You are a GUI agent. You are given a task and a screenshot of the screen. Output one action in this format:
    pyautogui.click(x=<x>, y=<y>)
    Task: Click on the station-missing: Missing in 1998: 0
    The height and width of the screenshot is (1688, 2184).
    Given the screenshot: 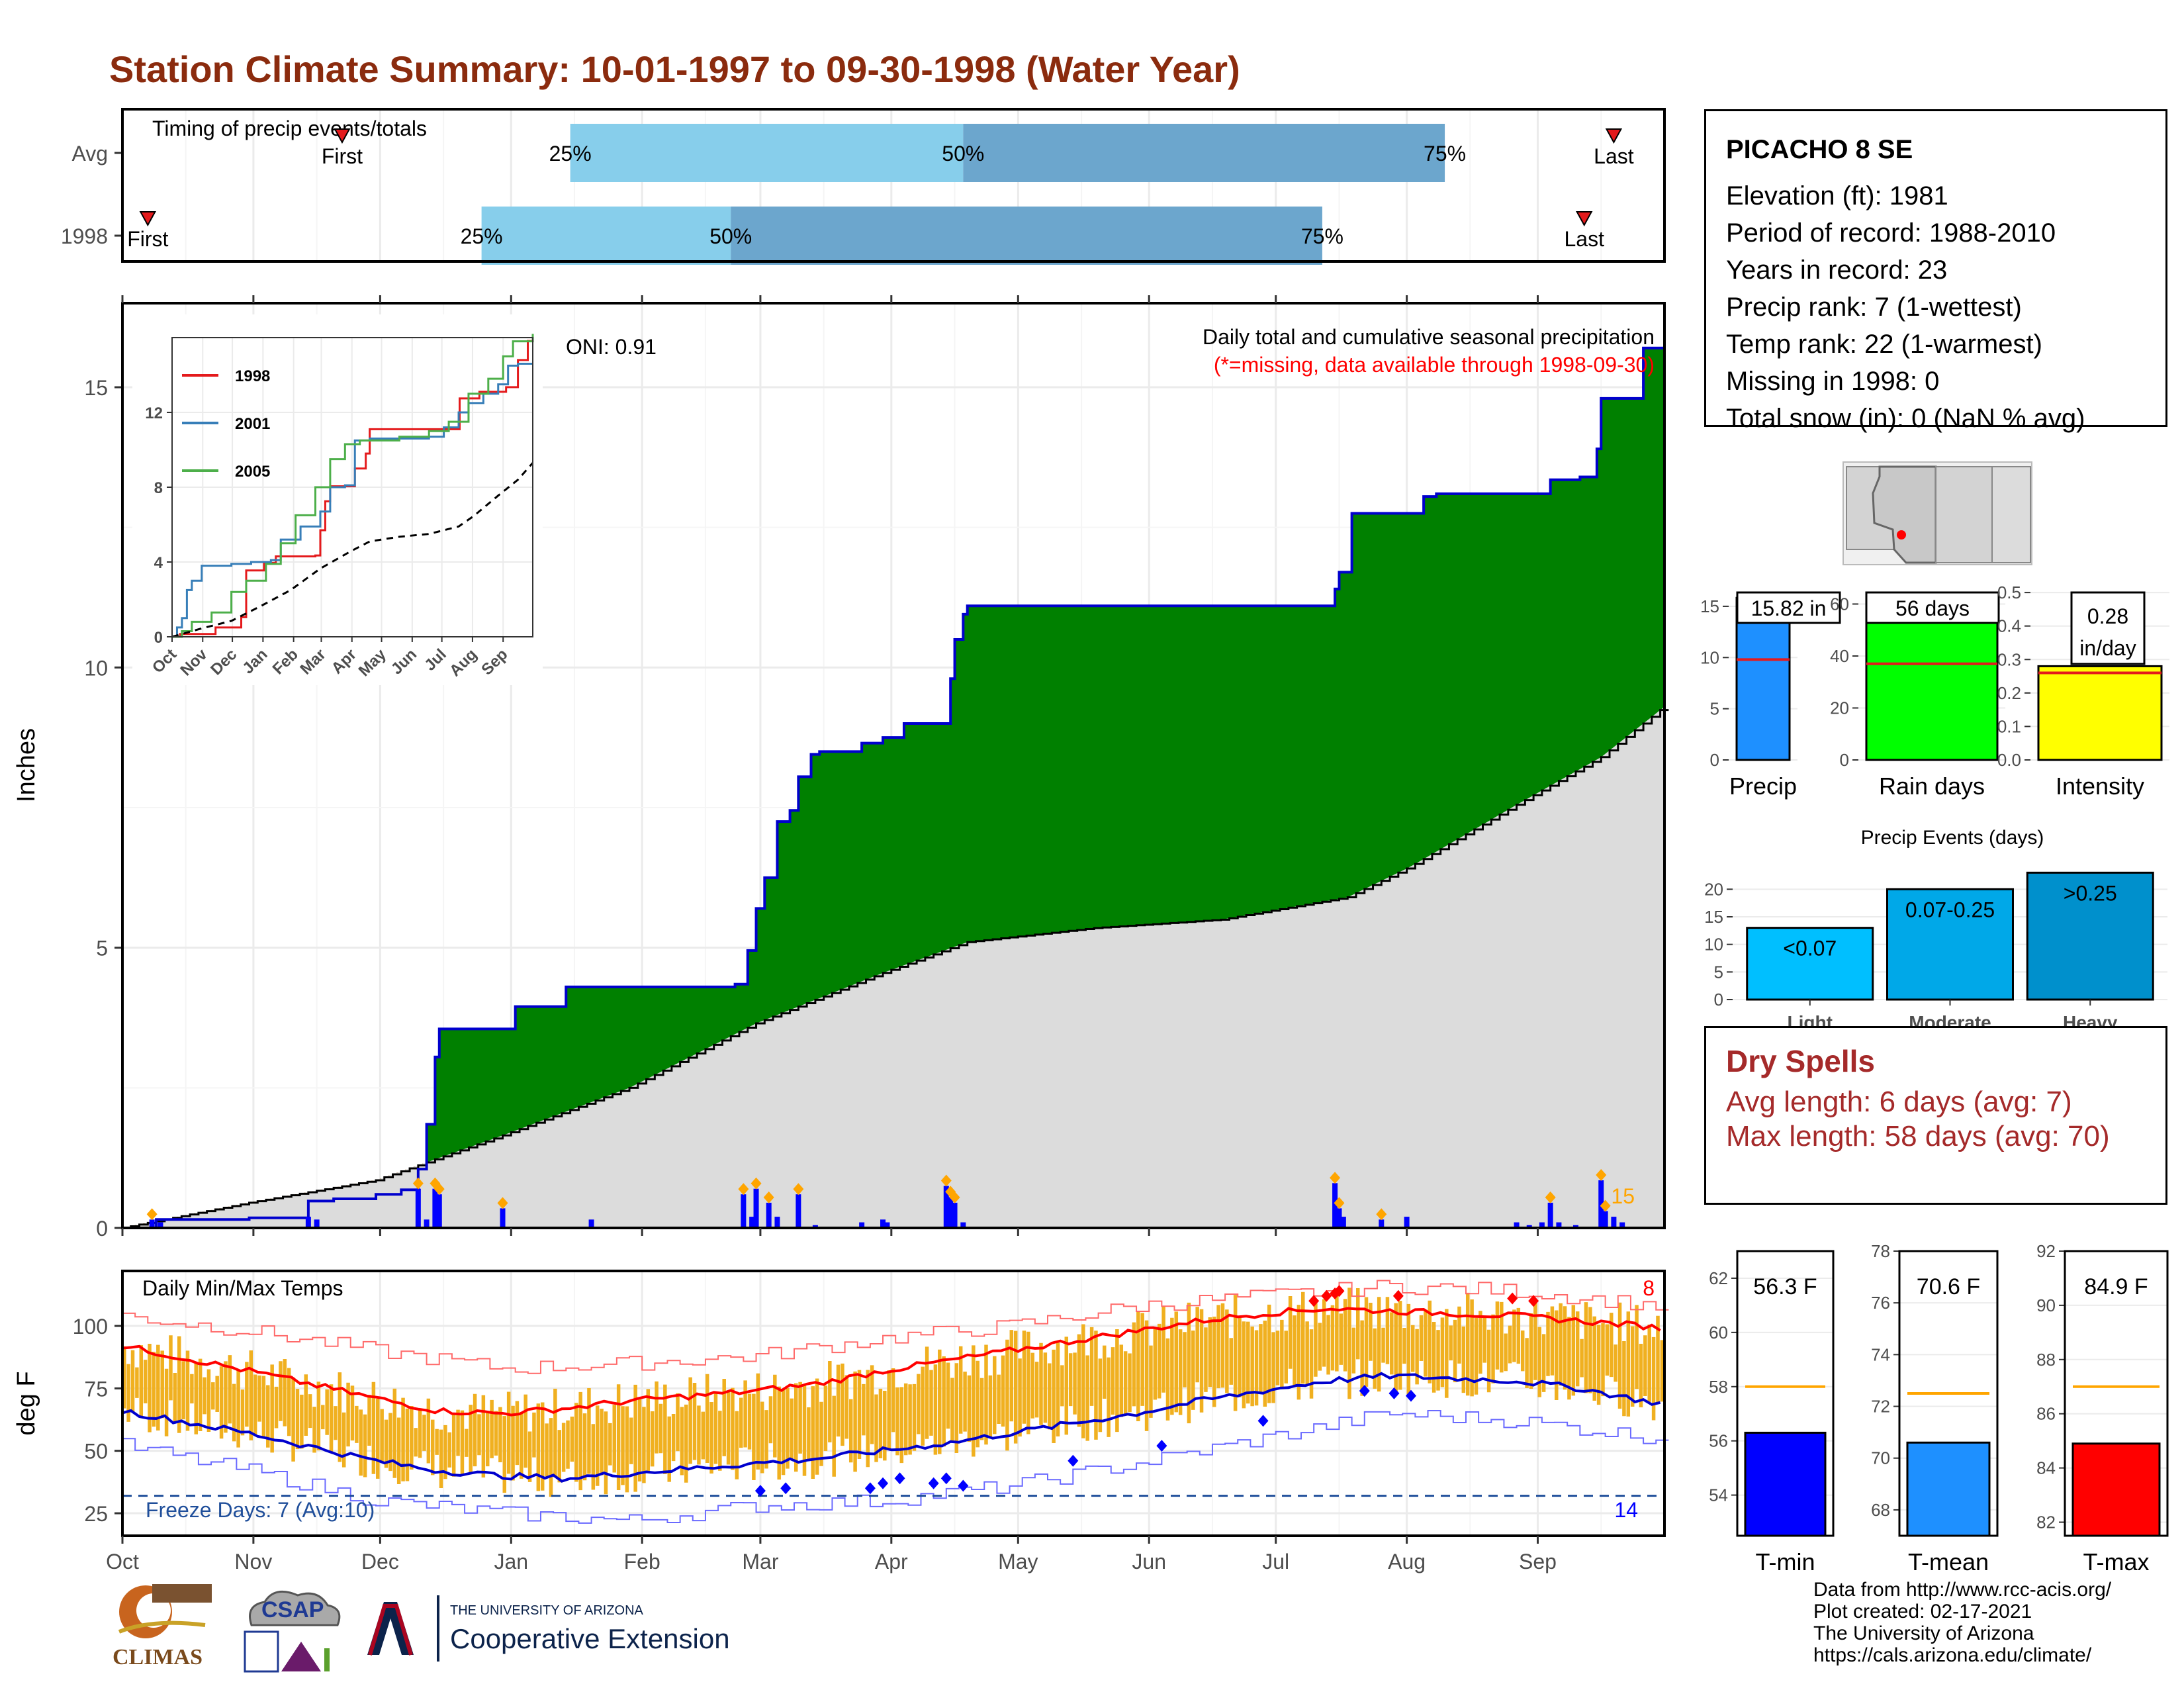 What is the action you would take?
    pyautogui.click(x=1833, y=381)
    